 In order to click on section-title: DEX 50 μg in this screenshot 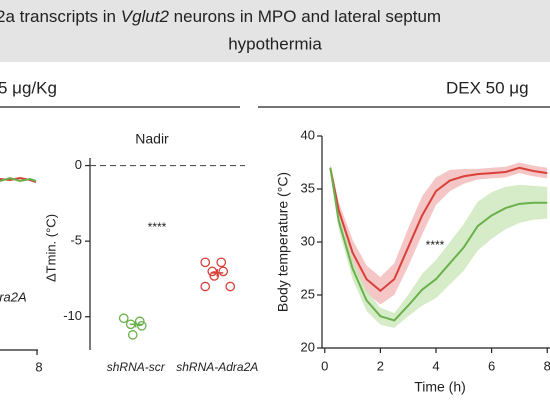, I will do `click(487, 87)`.